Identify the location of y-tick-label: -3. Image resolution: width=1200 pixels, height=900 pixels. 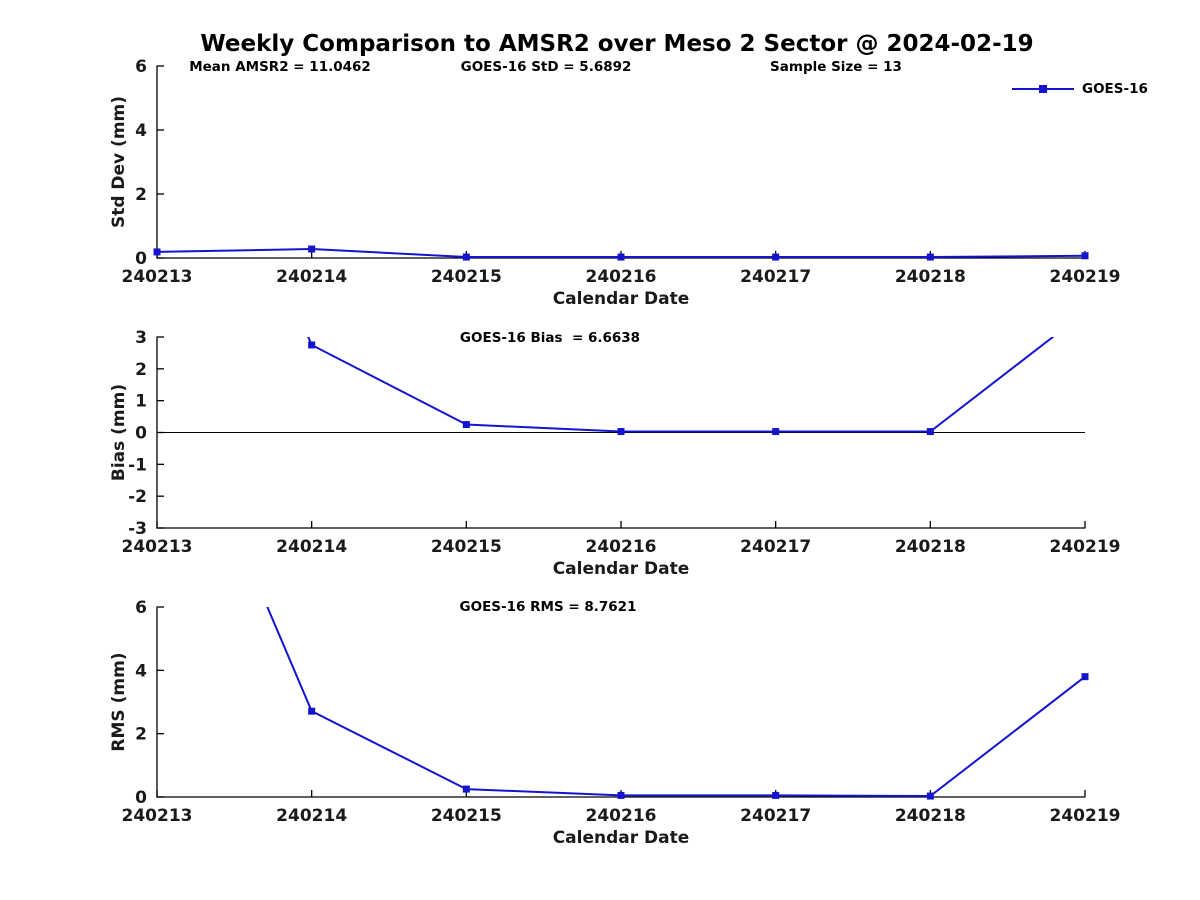
(137, 529).